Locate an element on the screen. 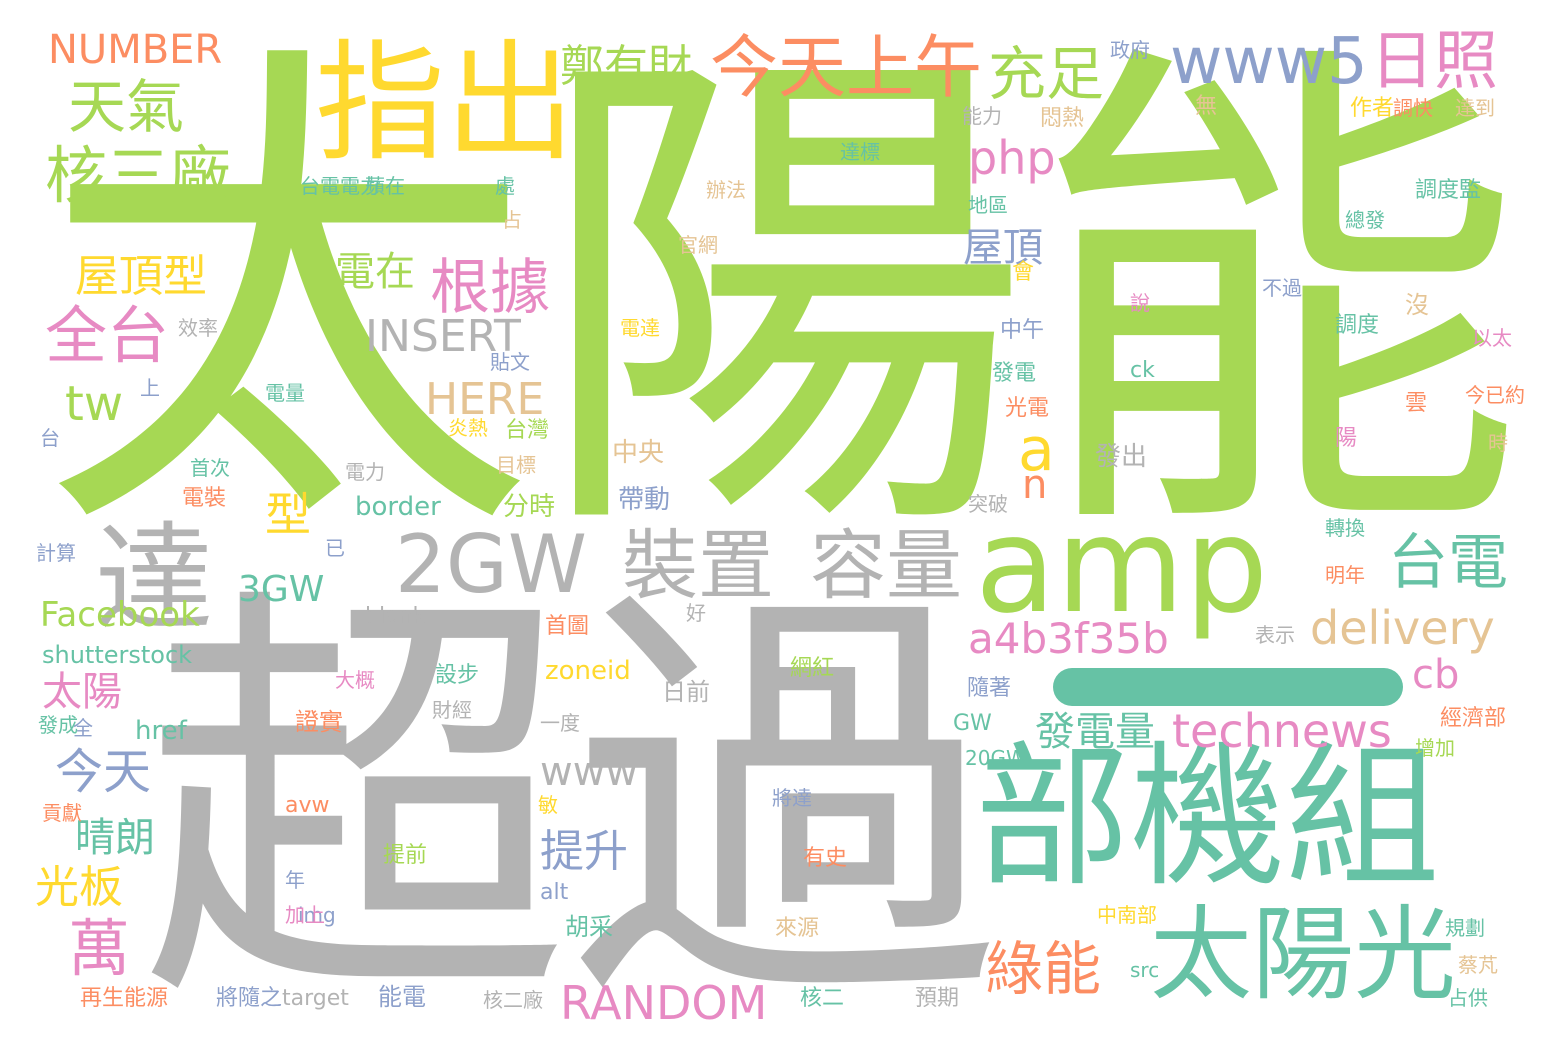 This screenshot has width=1548, height=1052. word: technews is located at coordinates (1282, 731).